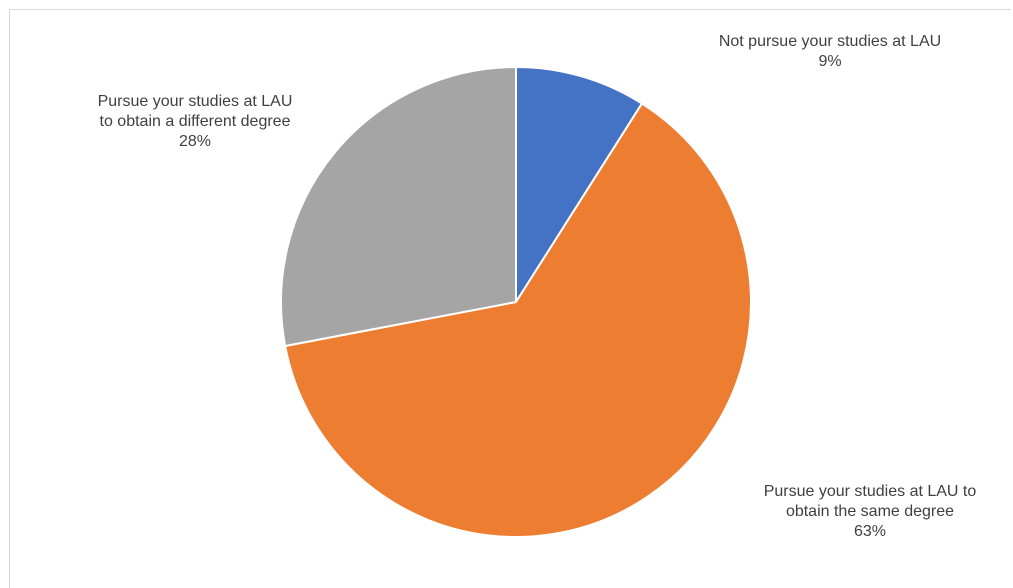 The image size is (1013, 588). What do you see at coordinates (195, 101) in the screenshot?
I see `slice-label-line: Pursue your studies at LAU` at bounding box center [195, 101].